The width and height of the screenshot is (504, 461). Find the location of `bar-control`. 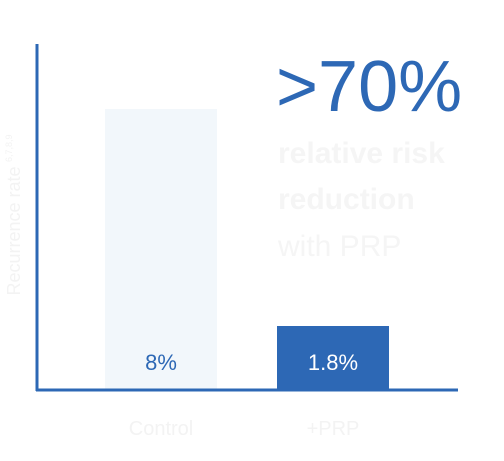

bar-control is located at coordinates (161, 249).